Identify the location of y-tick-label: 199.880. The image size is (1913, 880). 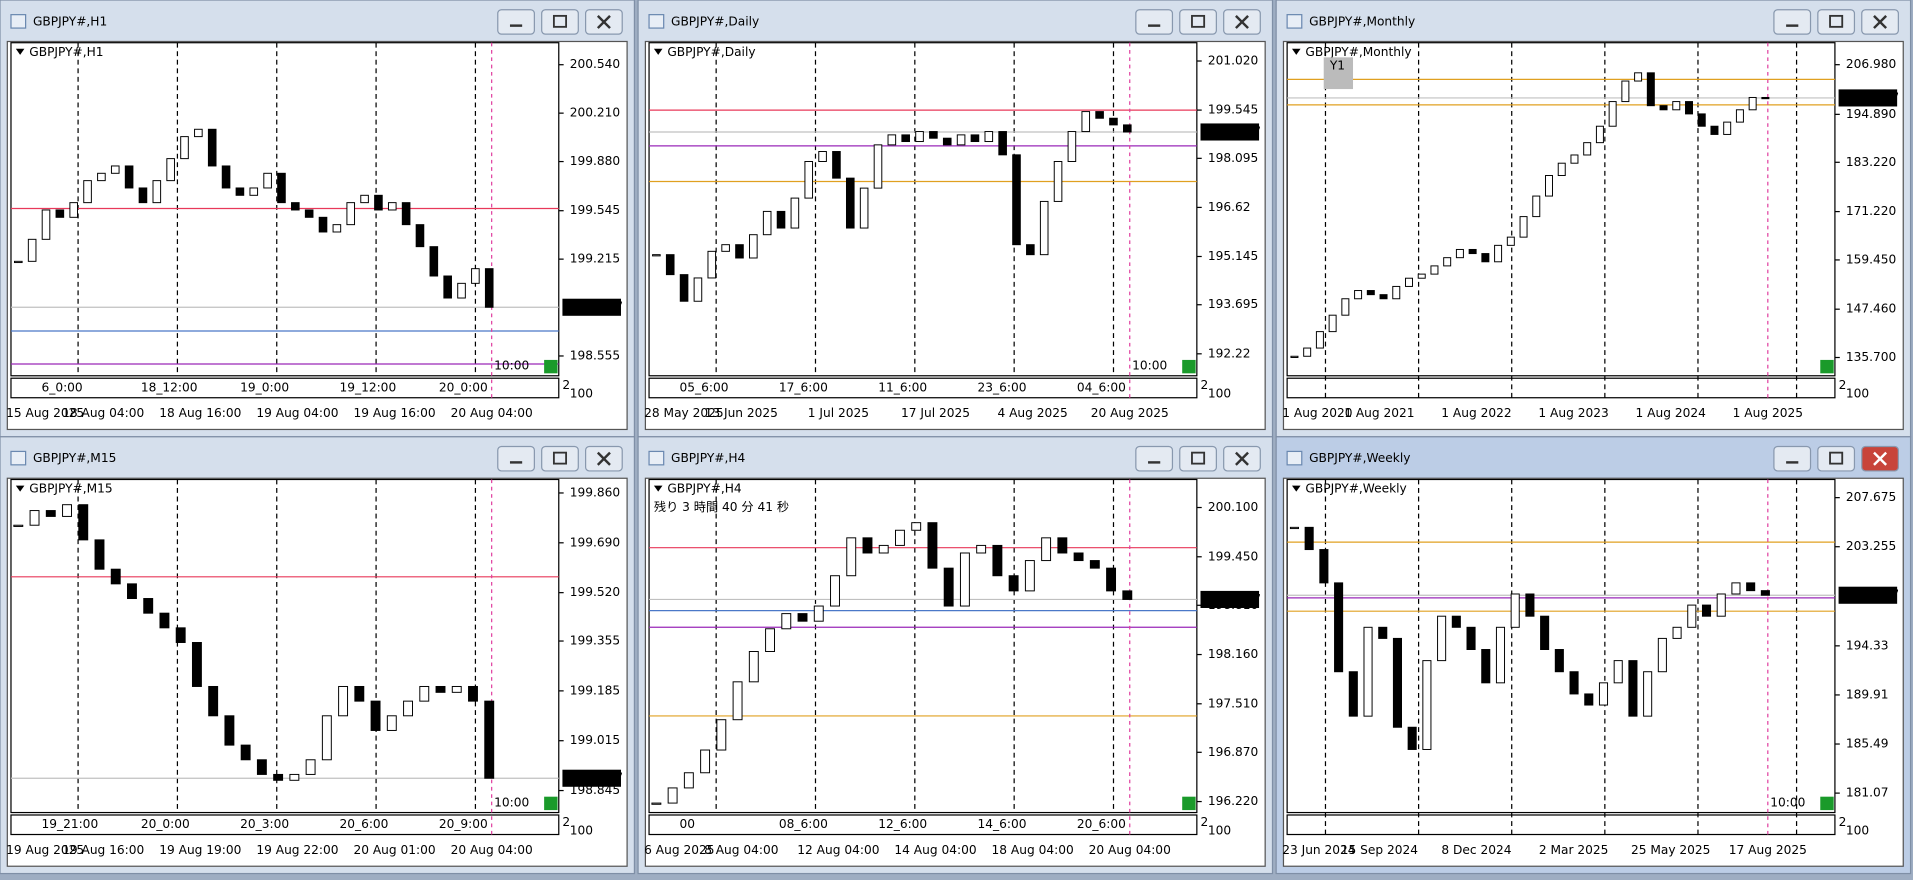
(595, 161).